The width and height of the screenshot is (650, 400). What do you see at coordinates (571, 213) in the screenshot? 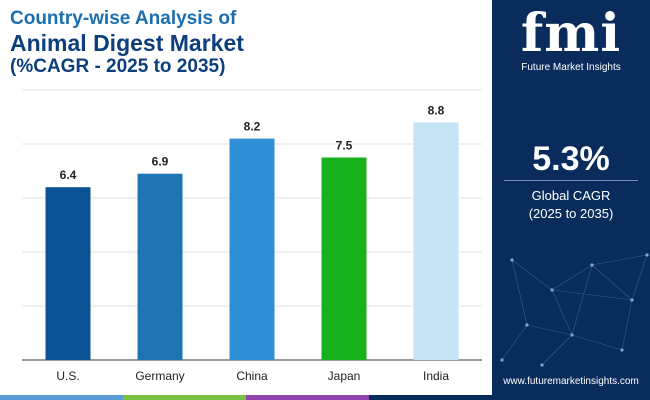
I see `global-cagr-period: (2025 to 2035)` at bounding box center [571, 213].